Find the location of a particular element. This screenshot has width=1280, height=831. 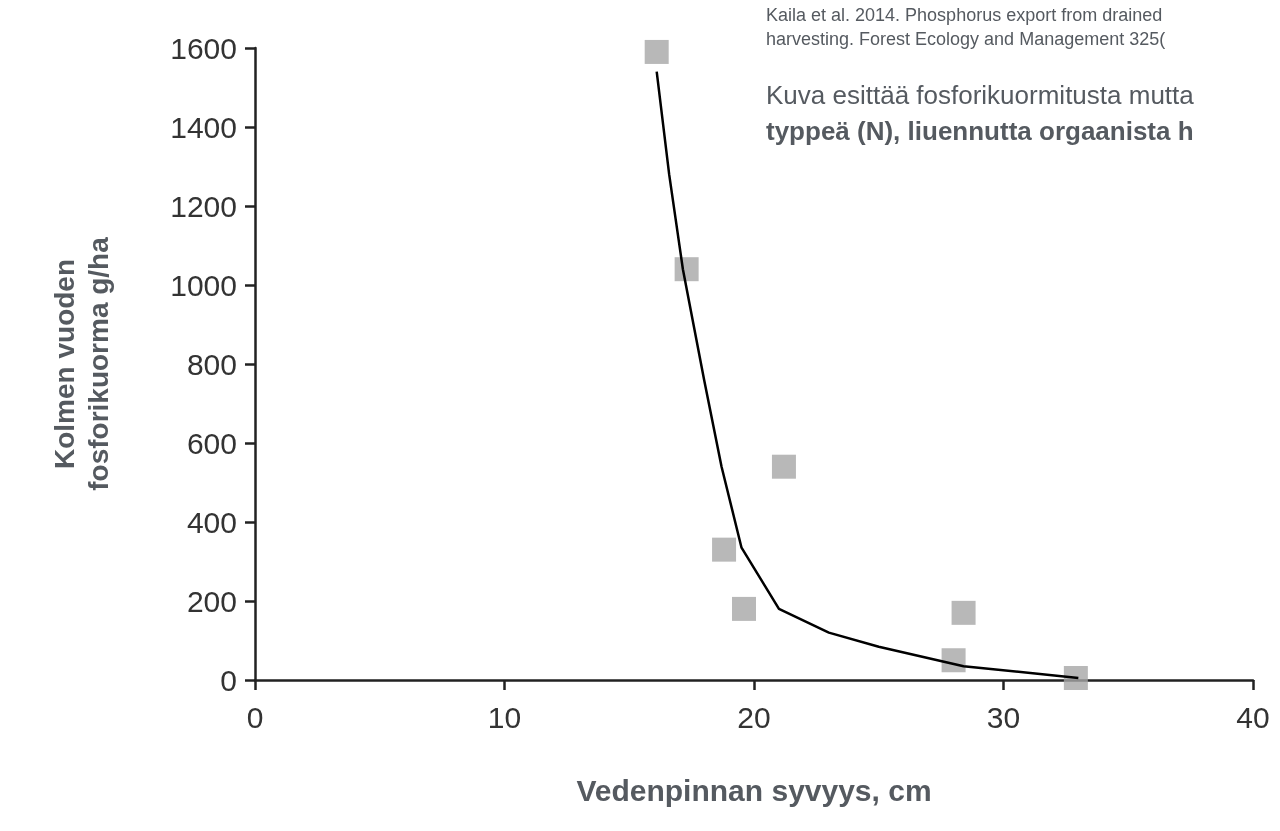

x-tick-label: 20 is located at coordinates (754, 717).